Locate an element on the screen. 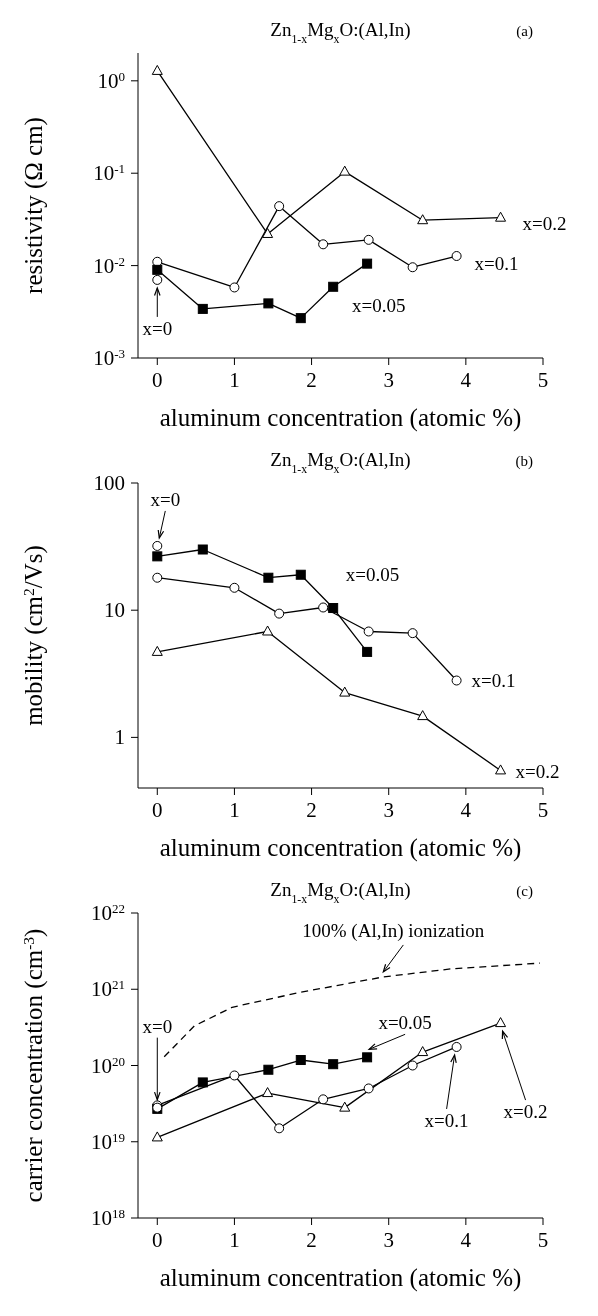 The image size is (598, 1316). y-tick-label: 100 is located at coordinates (109, 483).